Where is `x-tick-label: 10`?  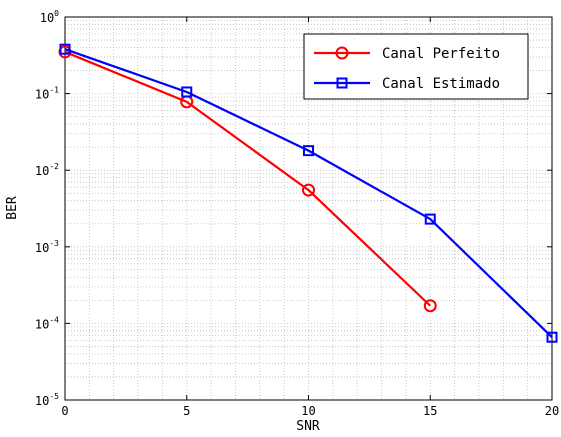
x-tick-label: 10 is located at coordinates (308, 411).